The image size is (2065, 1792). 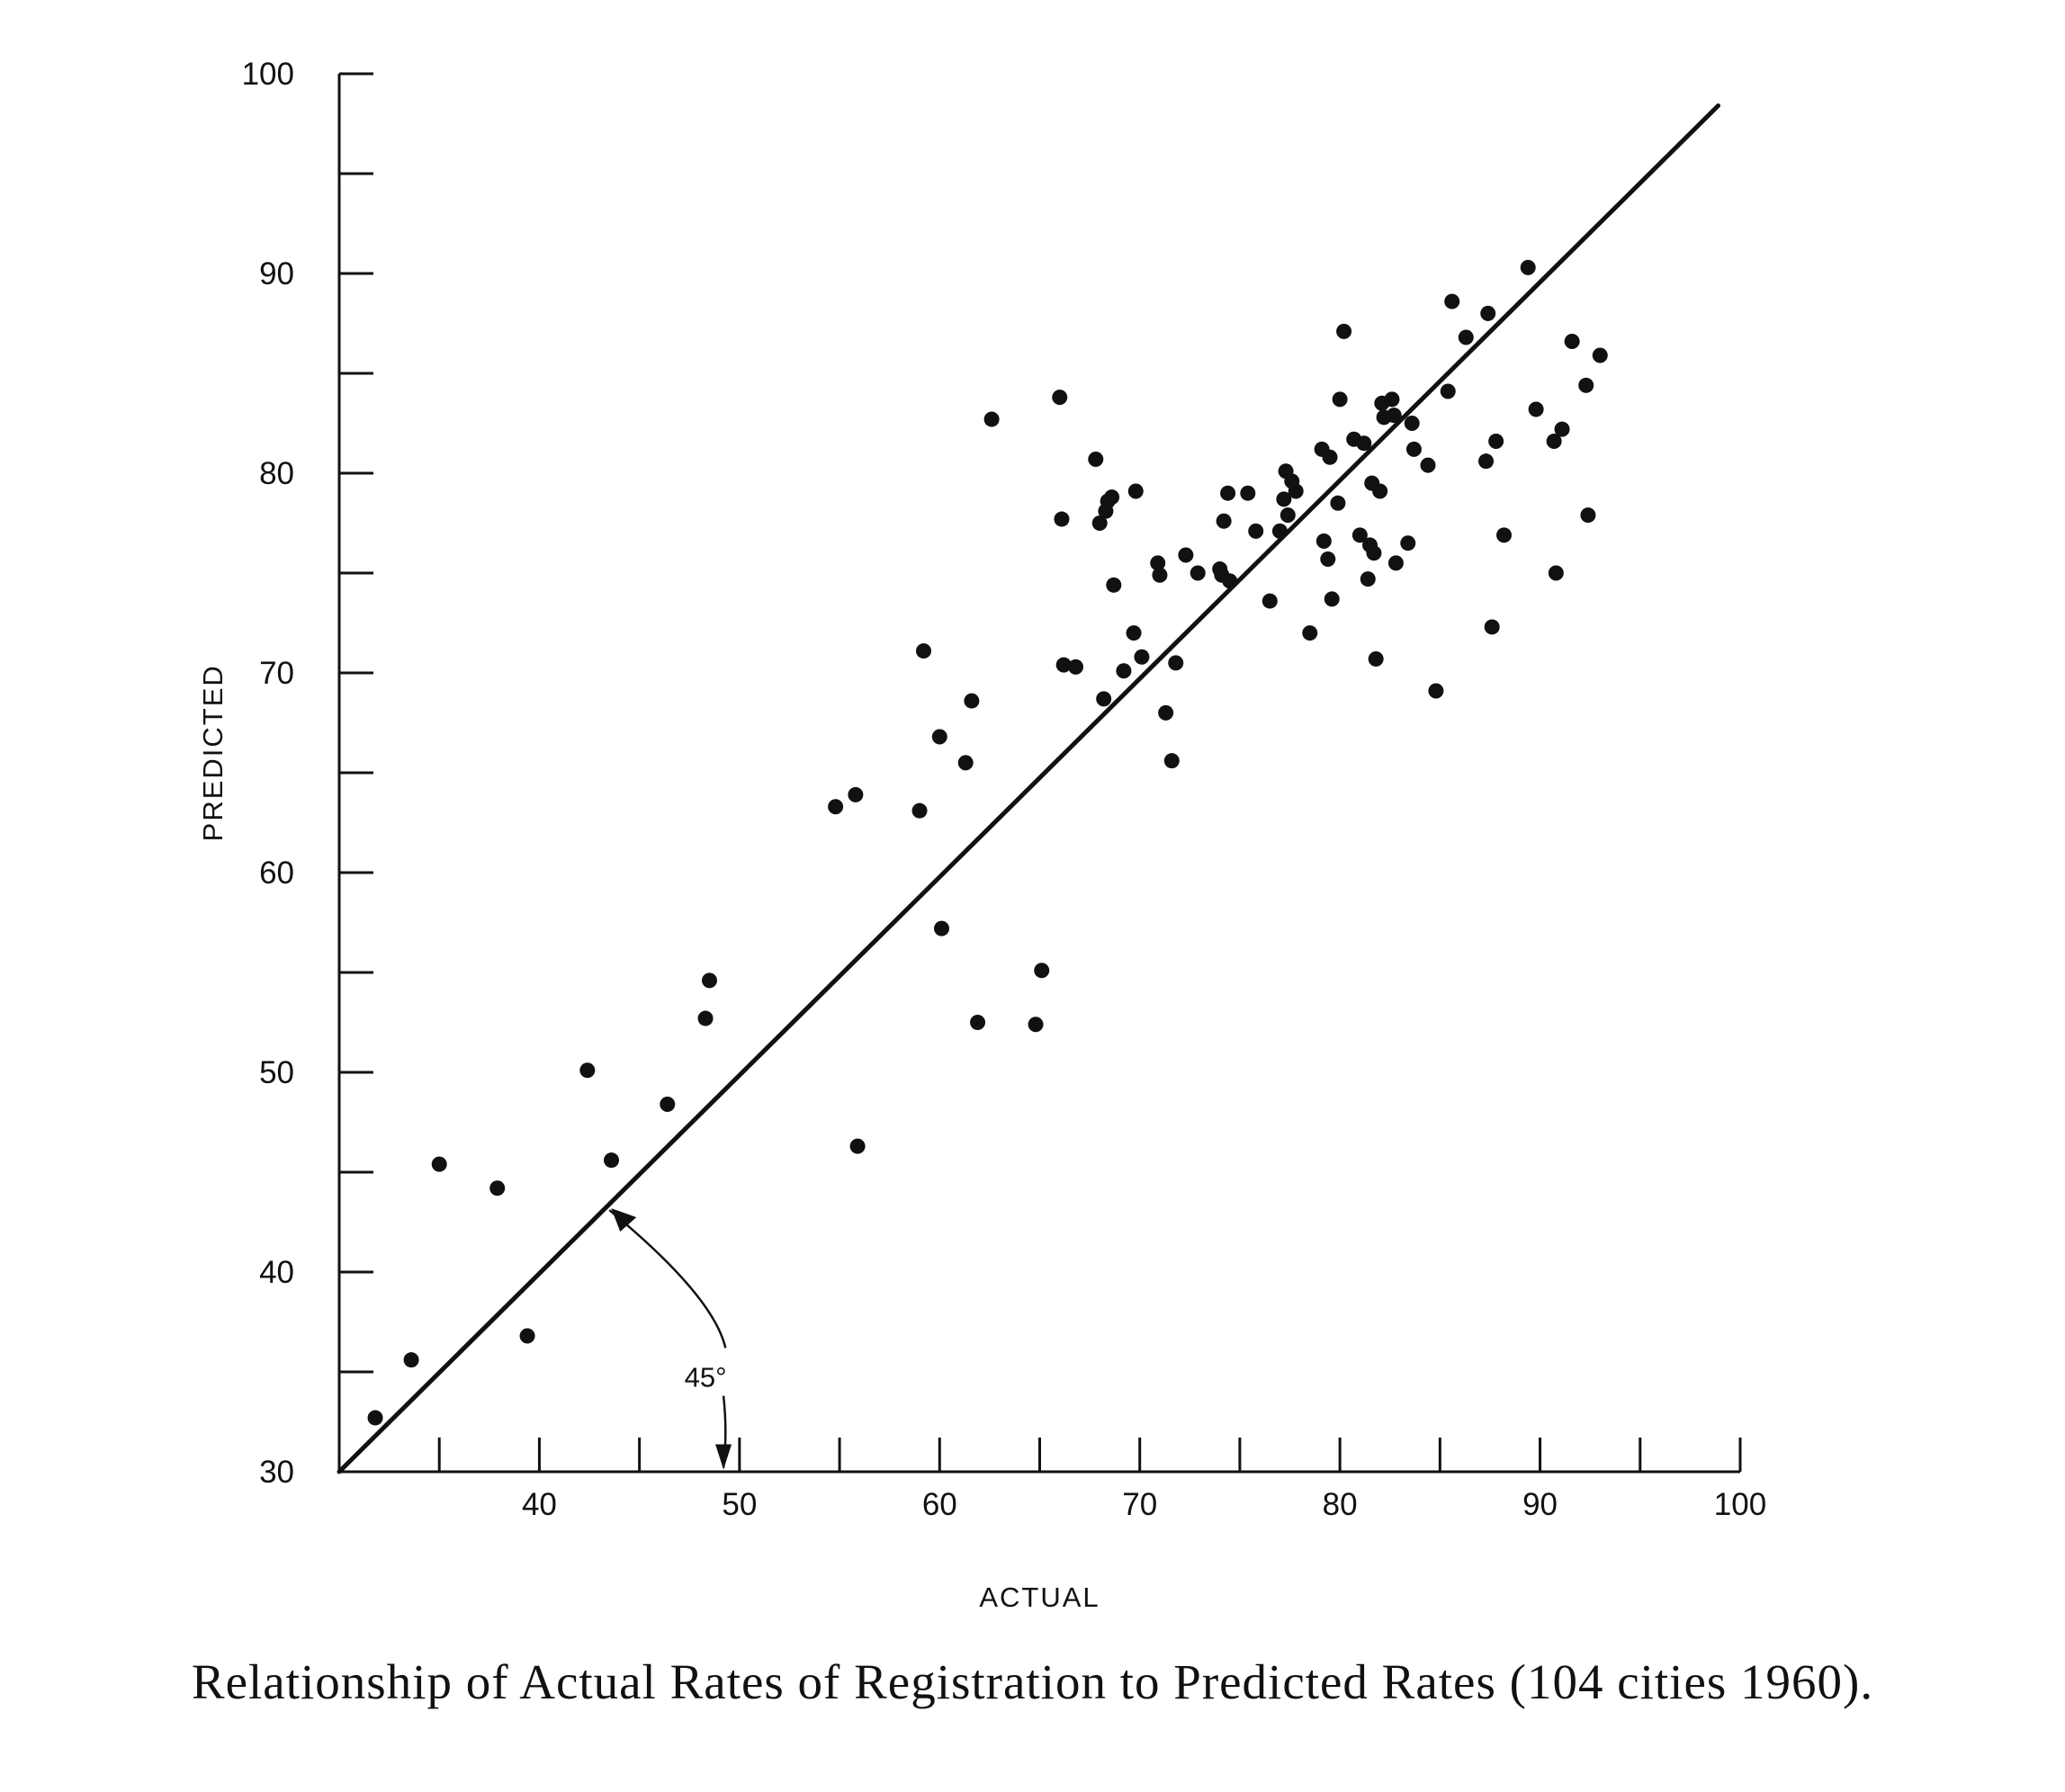 I want to click on x-tick-label: 40, so click(x=539, y=1504).